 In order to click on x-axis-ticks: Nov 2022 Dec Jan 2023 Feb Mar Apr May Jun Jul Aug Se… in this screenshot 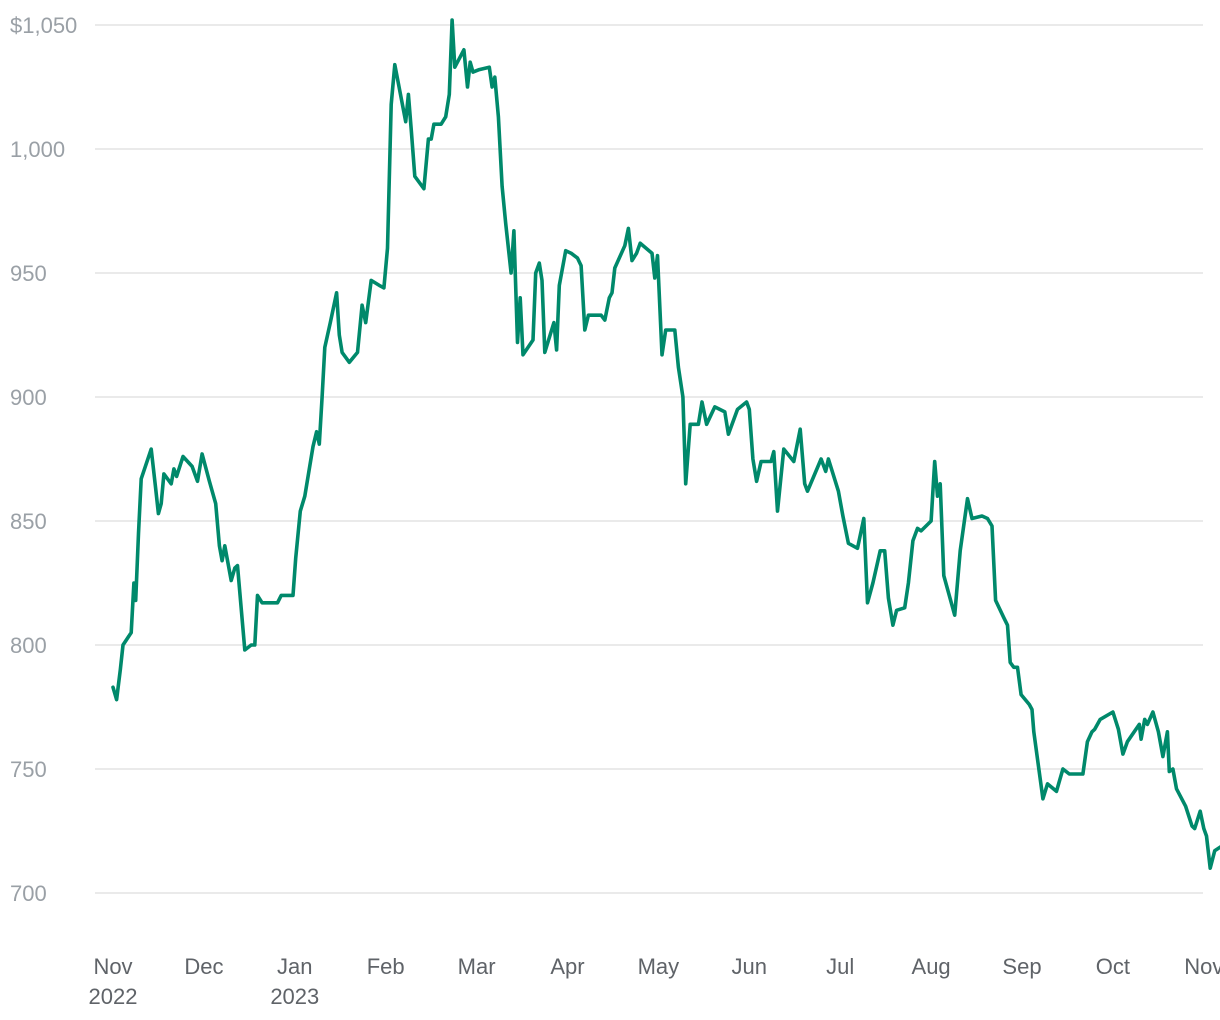, I will do `click(654, 981)`.